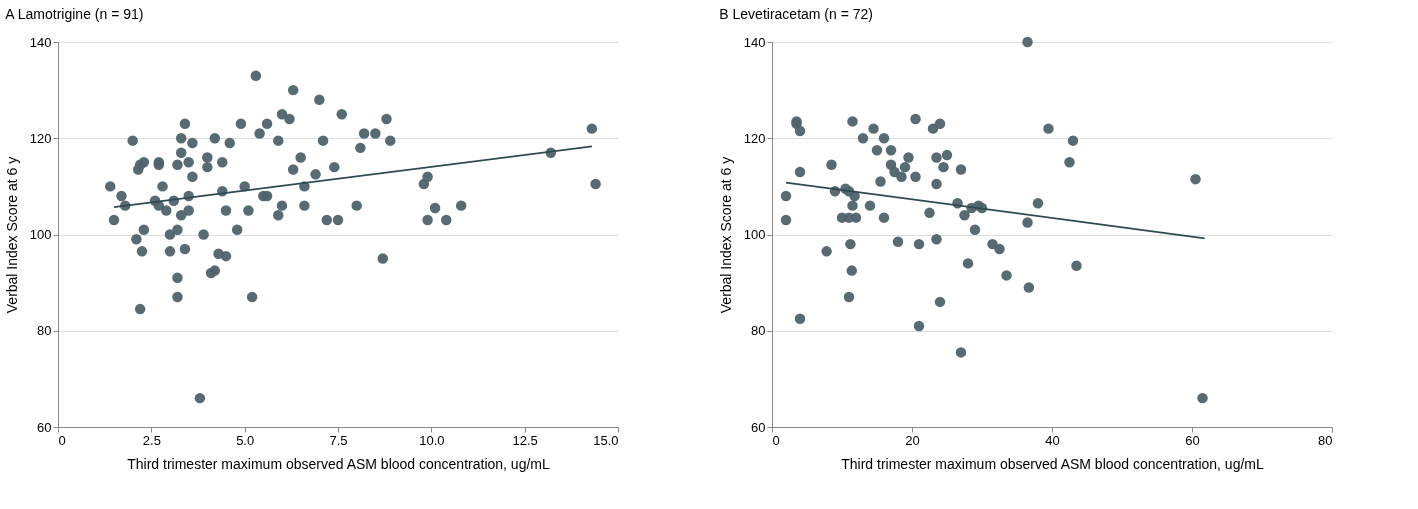  Describe the element at coordinates (525, 440) in the screenshot. I see `x-tick-label: 12.5` at that location.